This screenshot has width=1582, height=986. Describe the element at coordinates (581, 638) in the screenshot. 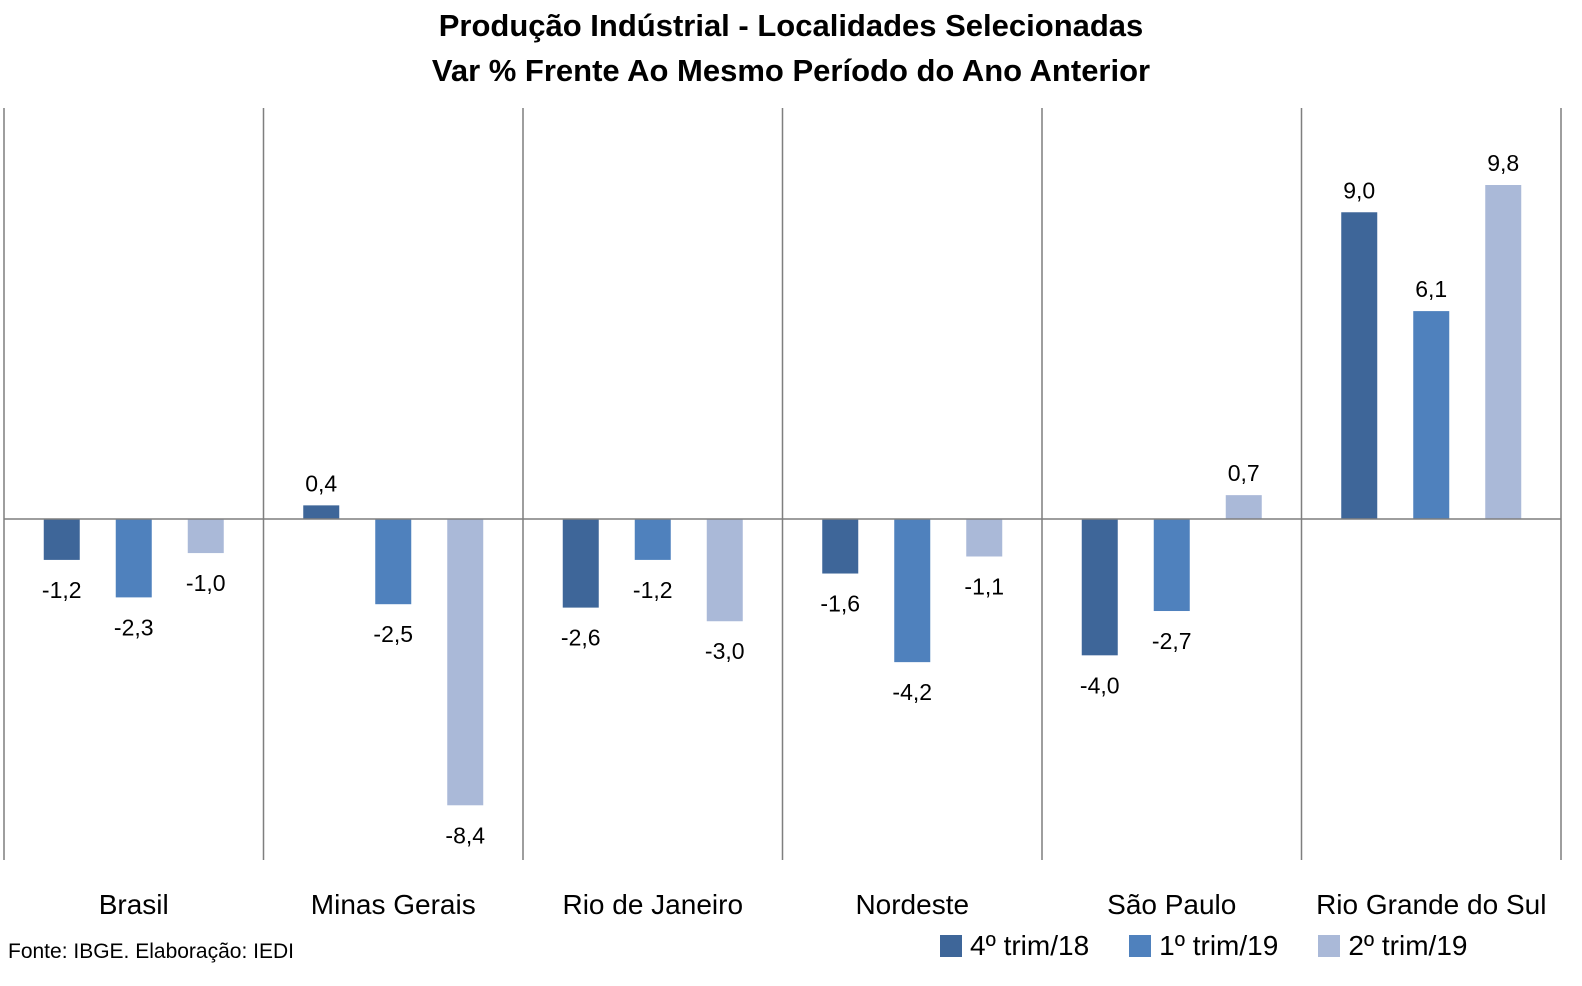

I see `data-label: -2,6` at that location.